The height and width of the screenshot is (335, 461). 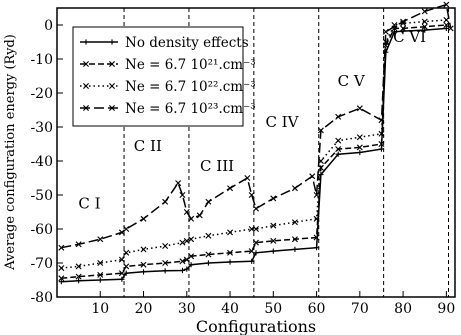 I want to click on region-label: C IV, so click(x=282, y=122).